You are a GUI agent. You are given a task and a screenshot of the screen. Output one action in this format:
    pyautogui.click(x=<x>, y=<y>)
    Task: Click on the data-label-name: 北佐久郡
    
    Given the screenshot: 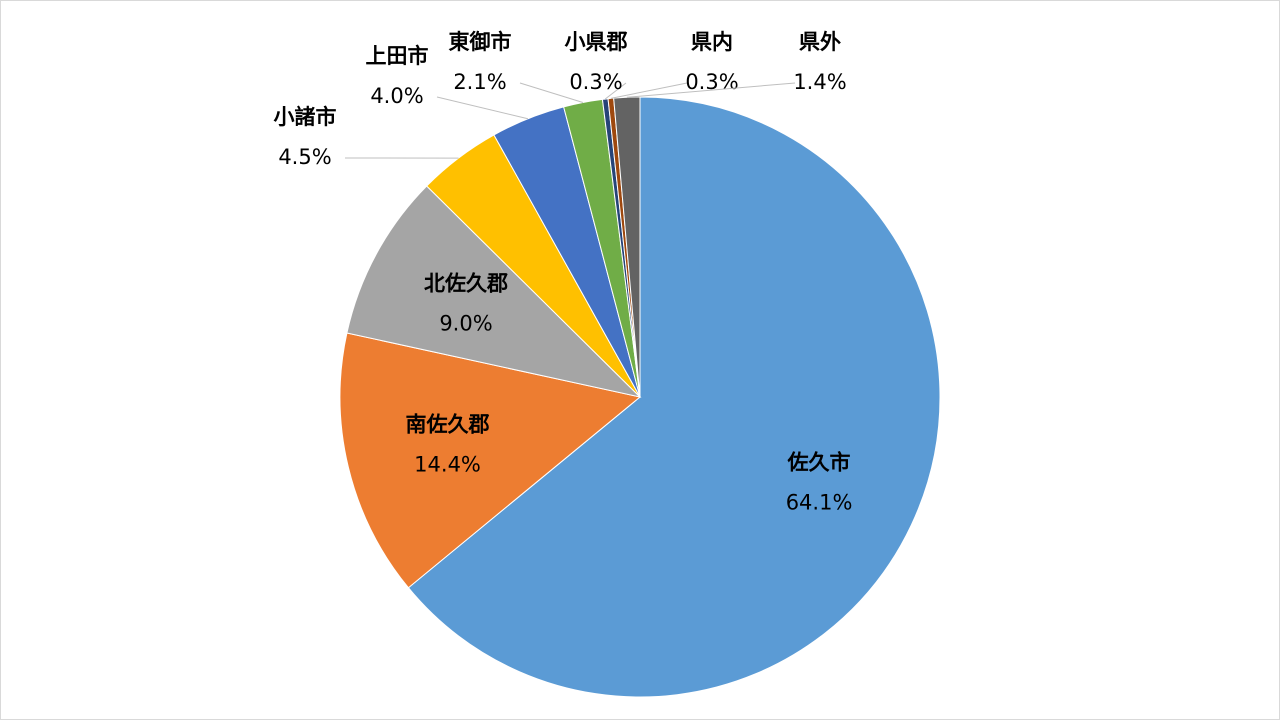 What is the action you would take?
    pyautogui.click(x=466, y=284)
    